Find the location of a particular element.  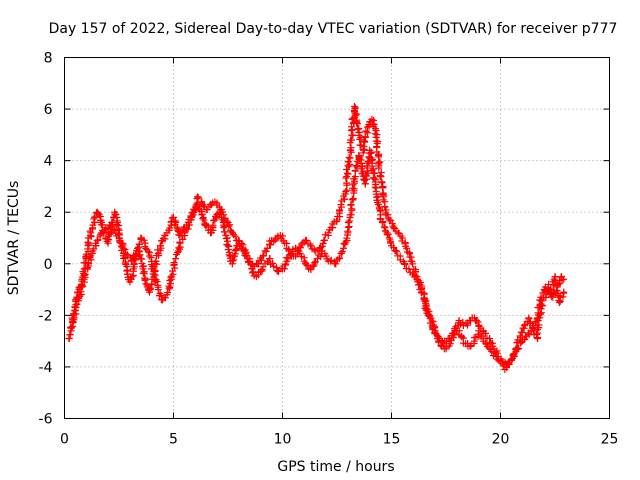

y-tick-label: 2 is located at coordinates (48, 213).